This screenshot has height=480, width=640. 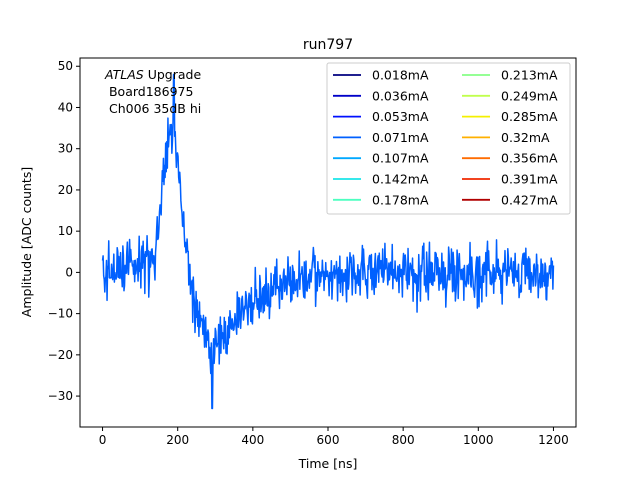 I want to click on x-tick-label: 200, so click(x=177, y=440).